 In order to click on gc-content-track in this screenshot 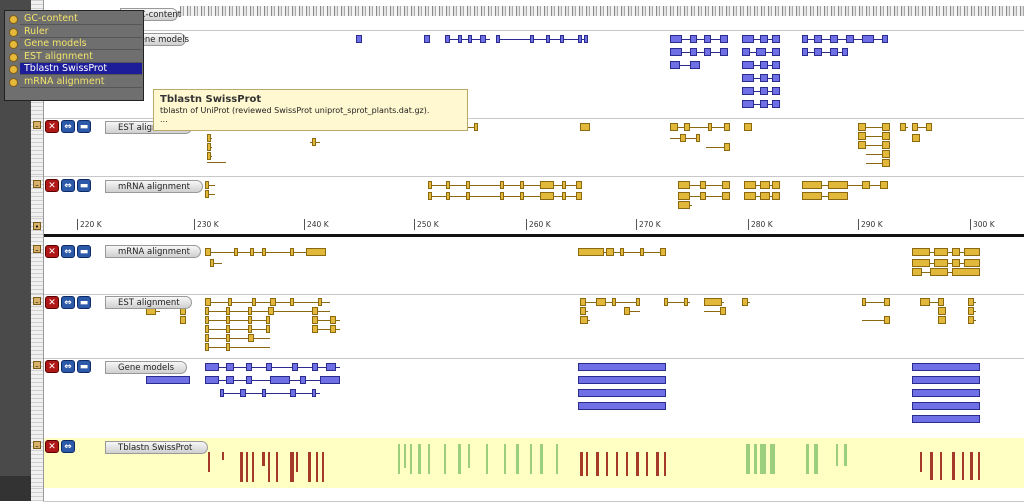, I will do `click(533, 15)`.